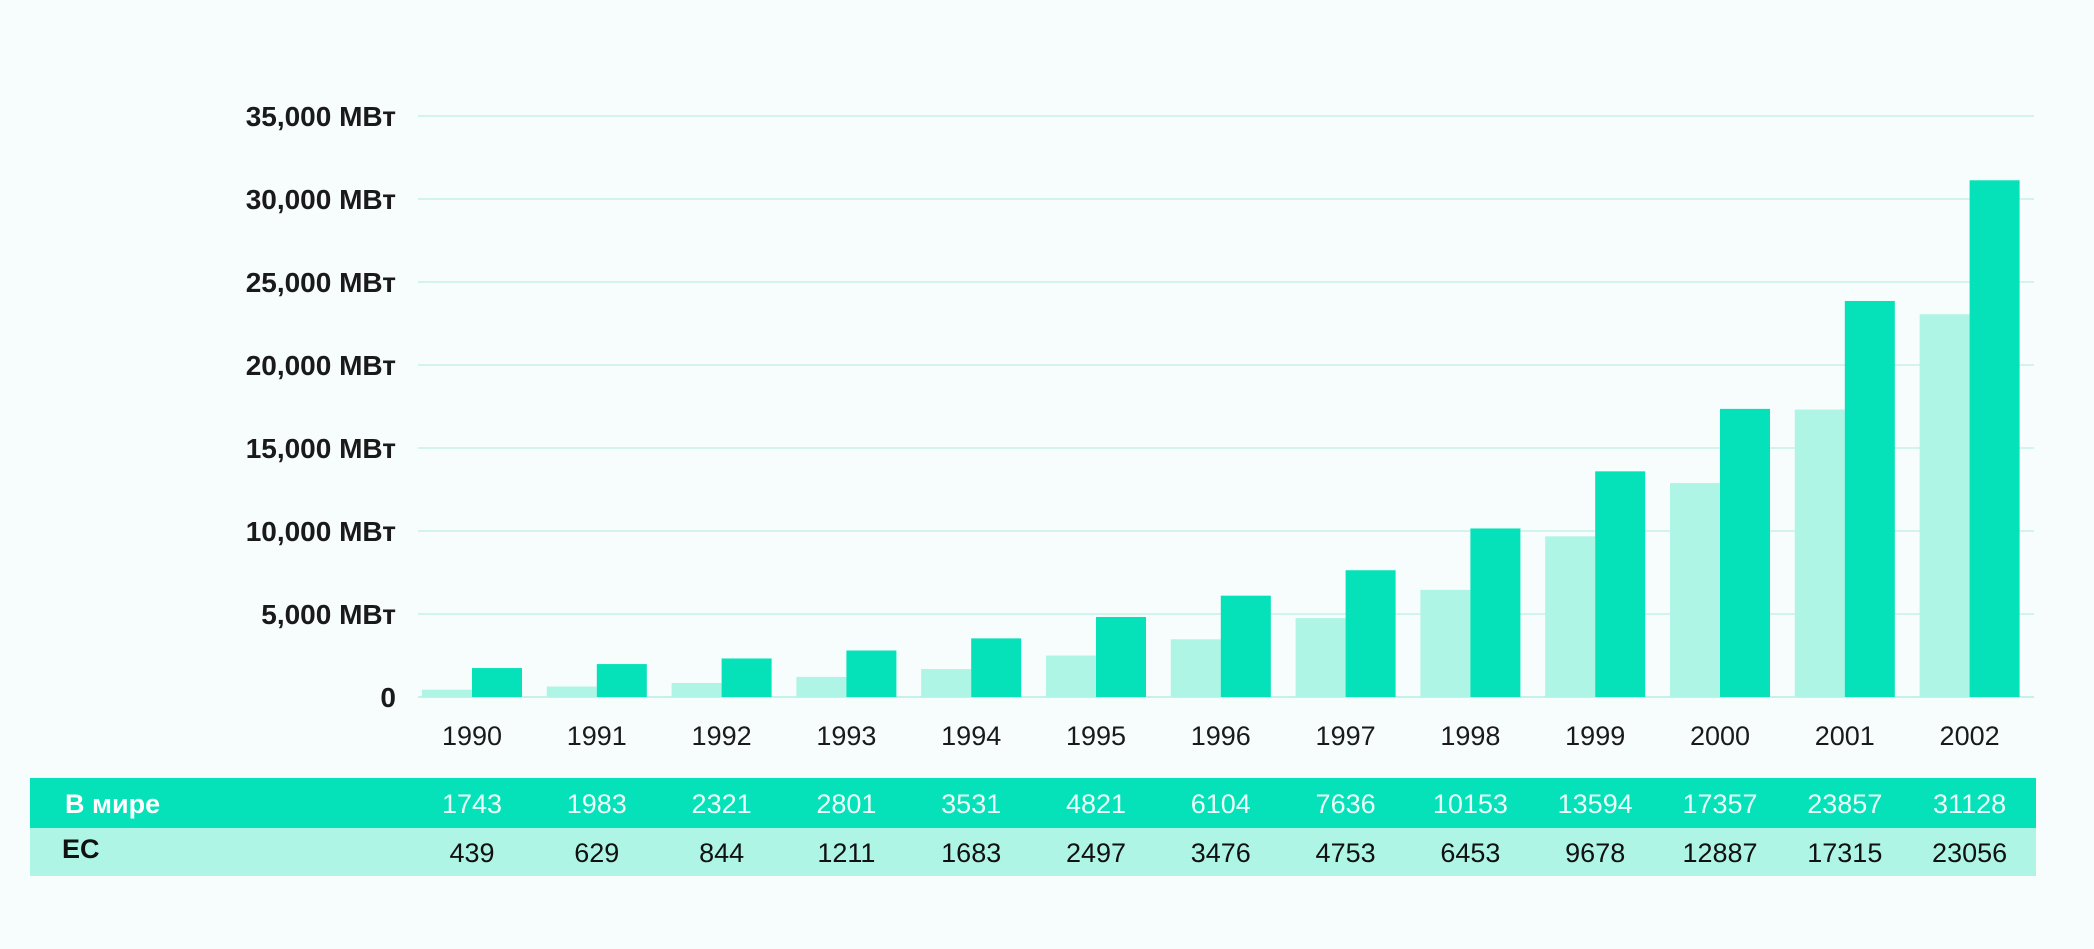  What do you see at coordinates (1033, 852) in the screenshot?
I see `table-row-eu` at bounding box center [1033, 852].